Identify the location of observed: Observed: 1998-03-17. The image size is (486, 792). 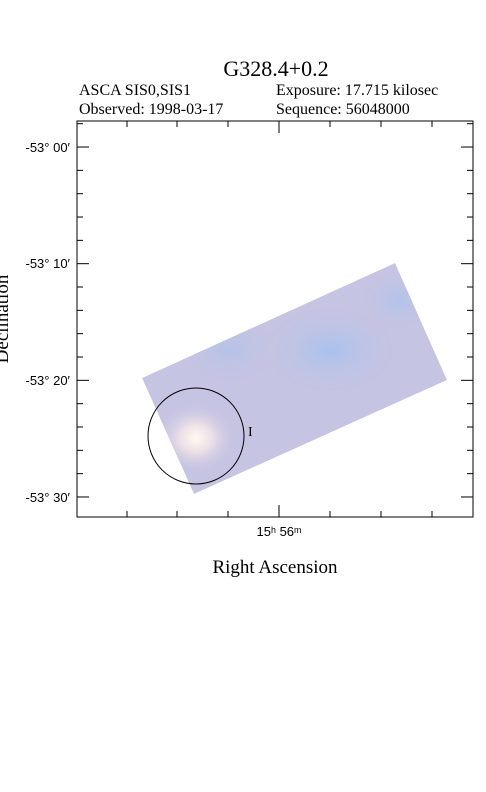
(151, 109).